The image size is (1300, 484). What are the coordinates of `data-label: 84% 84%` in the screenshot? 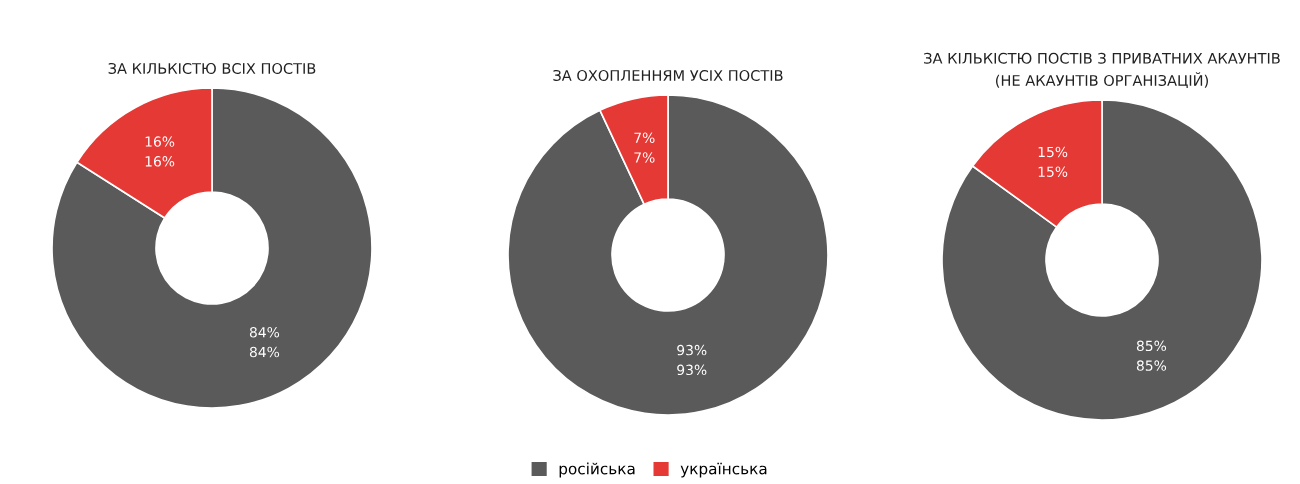 It's located at (264, 342).